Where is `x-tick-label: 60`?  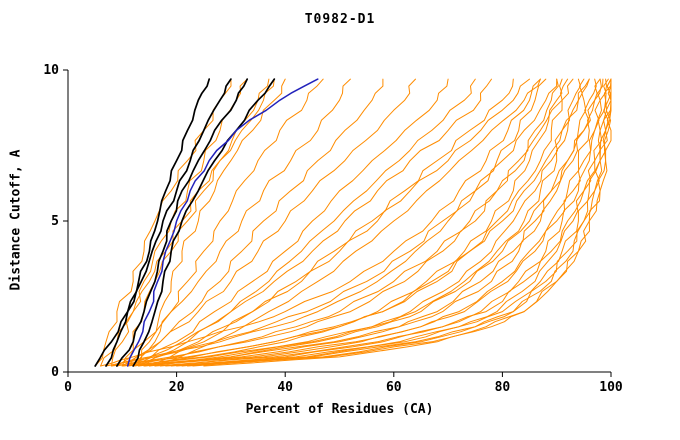
x-tick-label: 60 is located at coordinates (394, 387).